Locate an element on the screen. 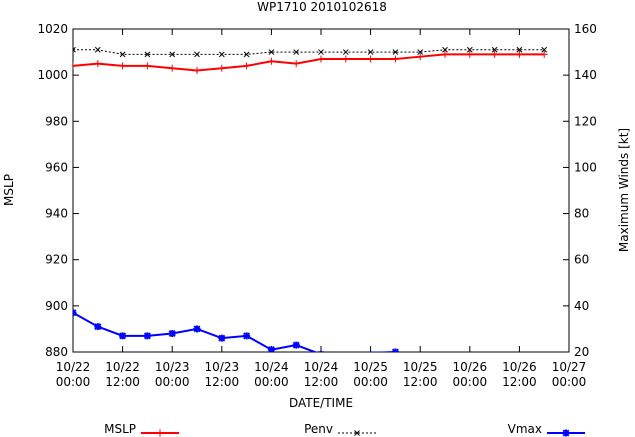 This screenshot has height=437, width=635. legend-sample-vmax is located at coordinates (566, 433).